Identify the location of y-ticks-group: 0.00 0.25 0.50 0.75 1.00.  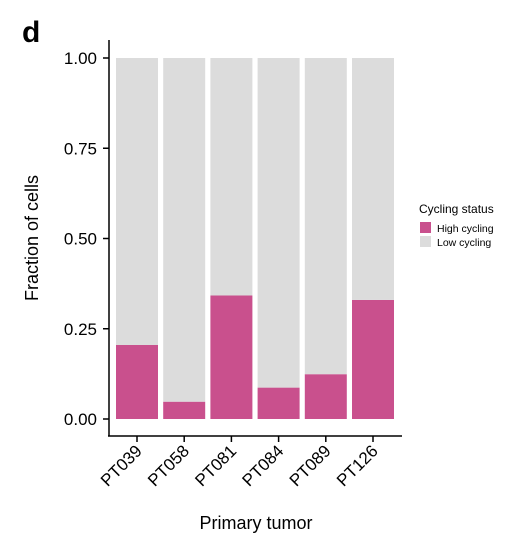
(86, 239).